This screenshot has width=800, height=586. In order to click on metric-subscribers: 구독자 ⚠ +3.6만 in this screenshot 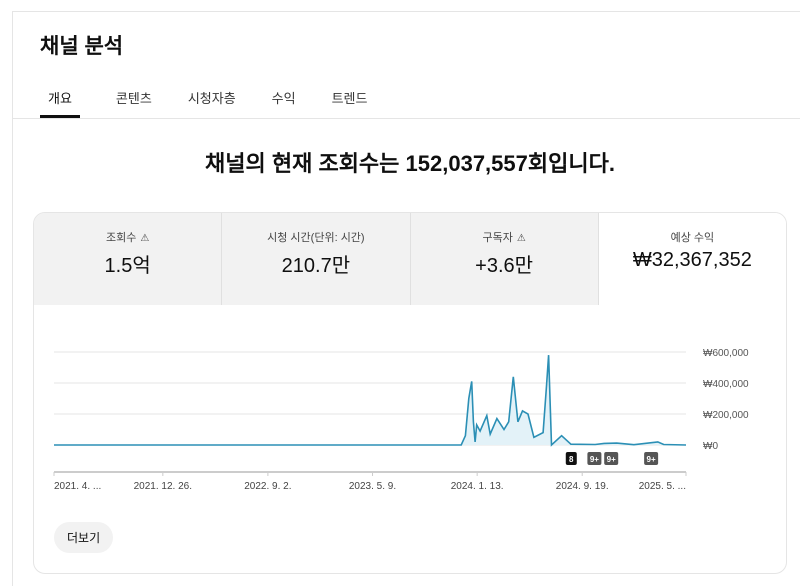, I will do `click(504, 259)`.